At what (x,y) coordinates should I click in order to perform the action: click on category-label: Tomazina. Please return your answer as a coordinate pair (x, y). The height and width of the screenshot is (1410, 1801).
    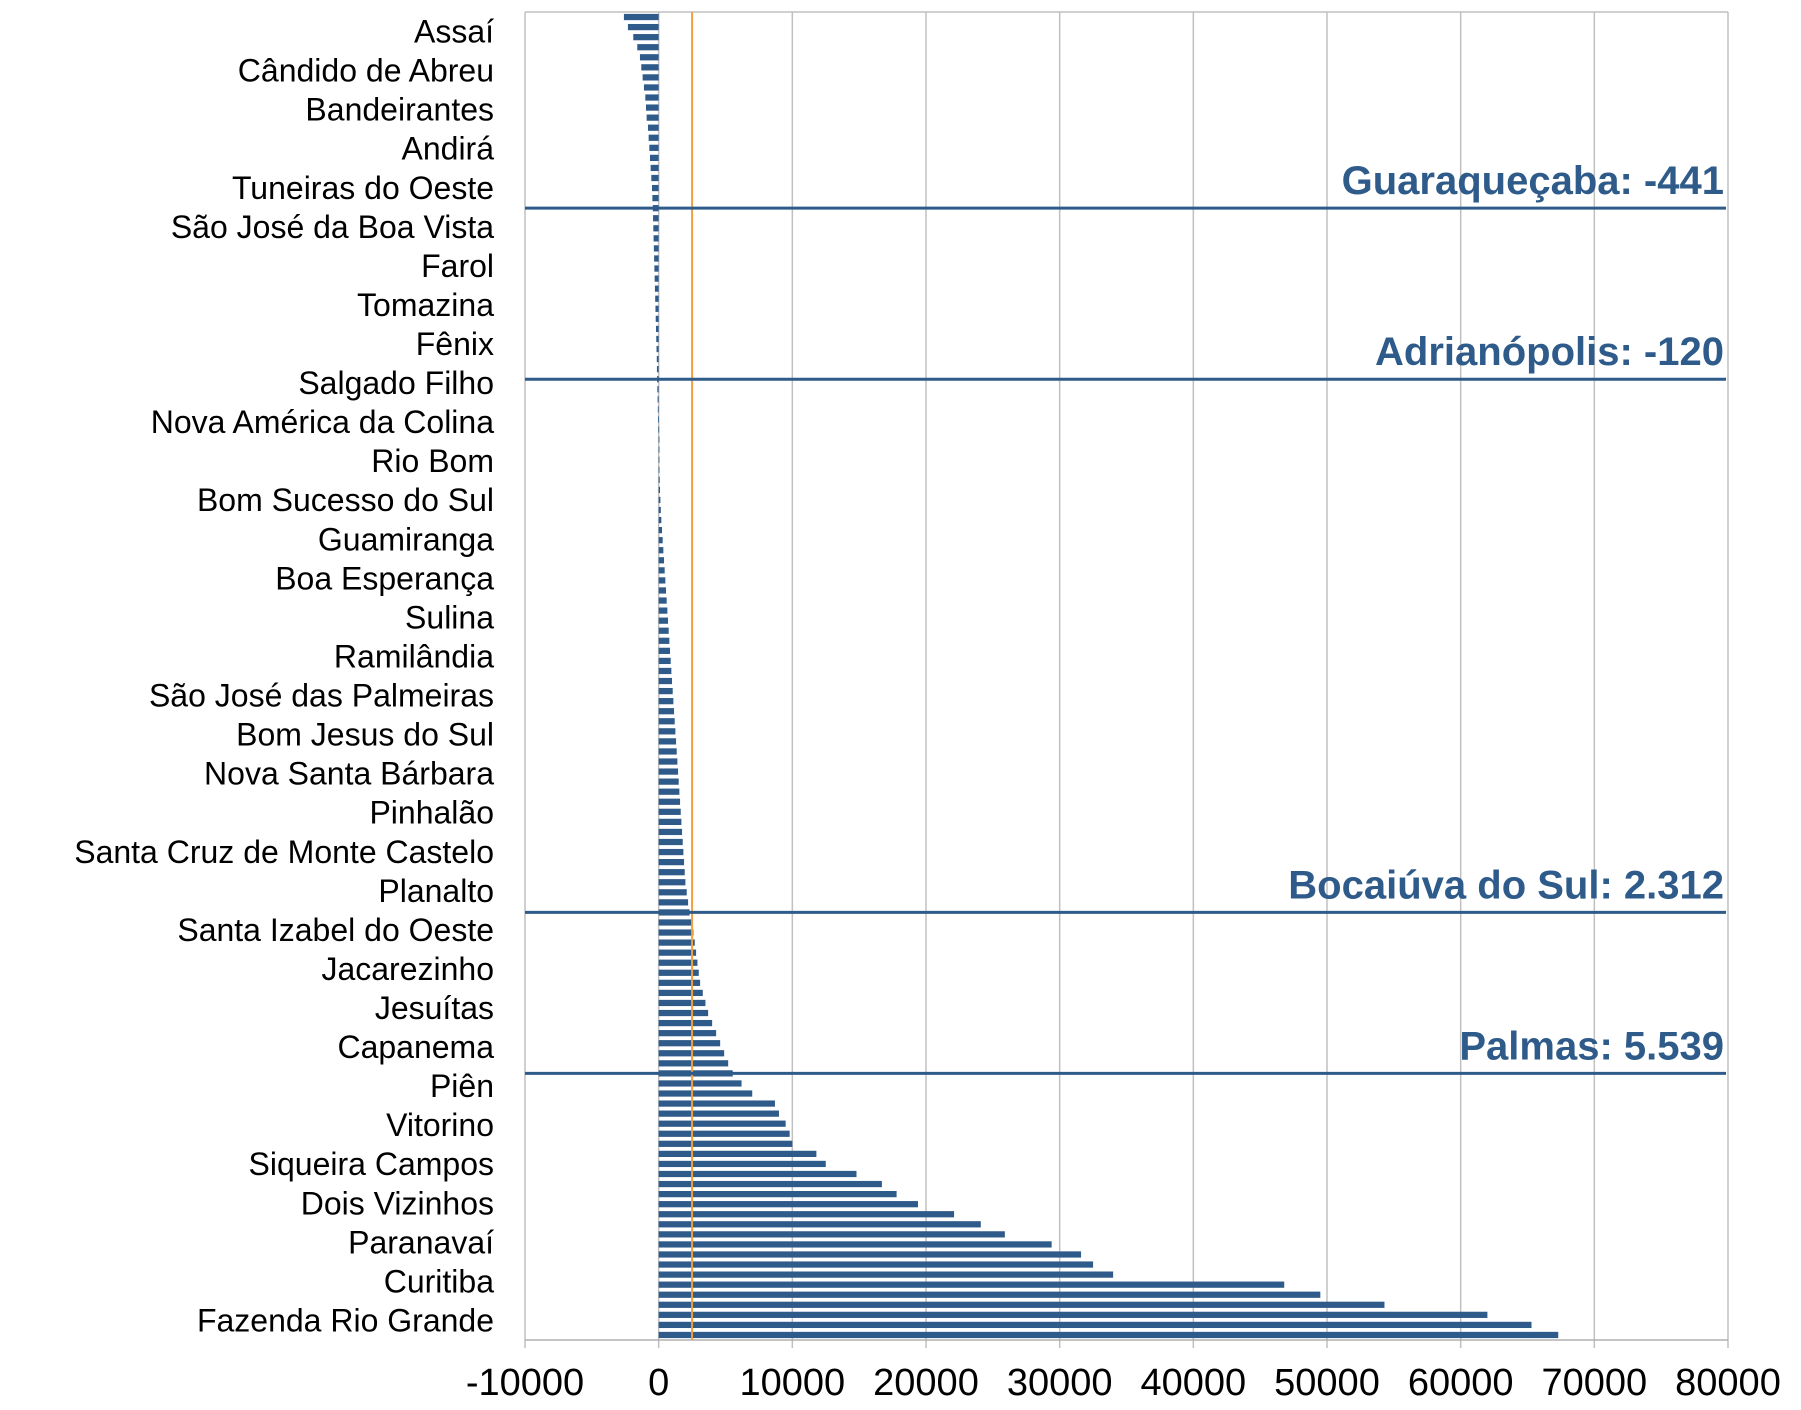
    Looking at the image, I should click on (425, 305).